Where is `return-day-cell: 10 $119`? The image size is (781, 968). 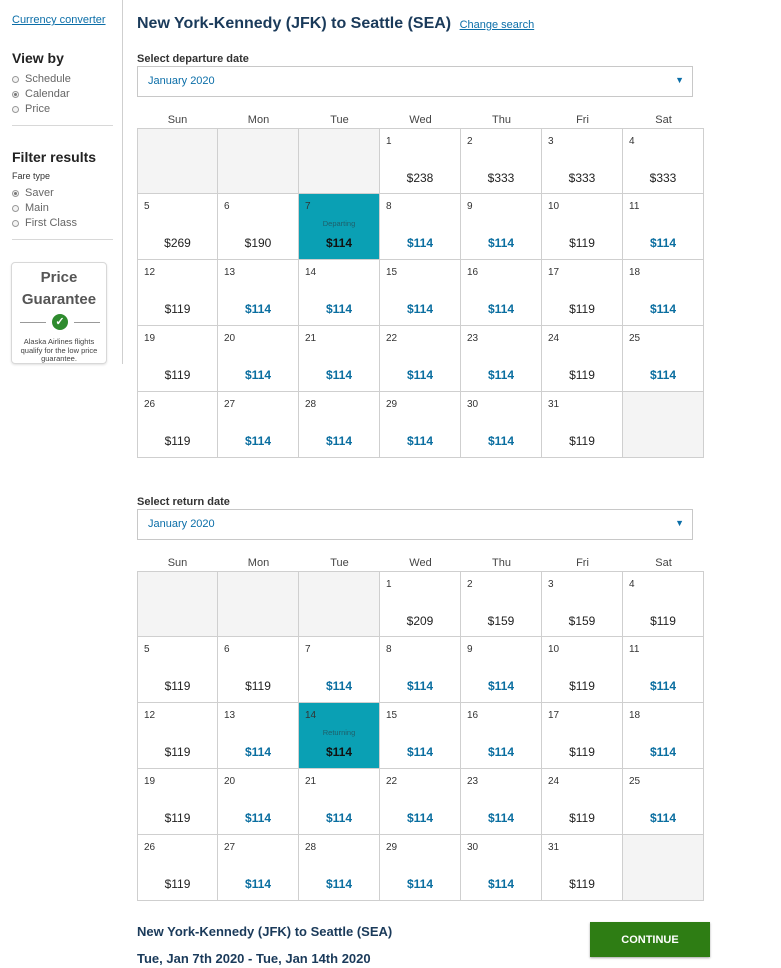 return-day-cell: 10 $119 is located at coordinates (582, 670).